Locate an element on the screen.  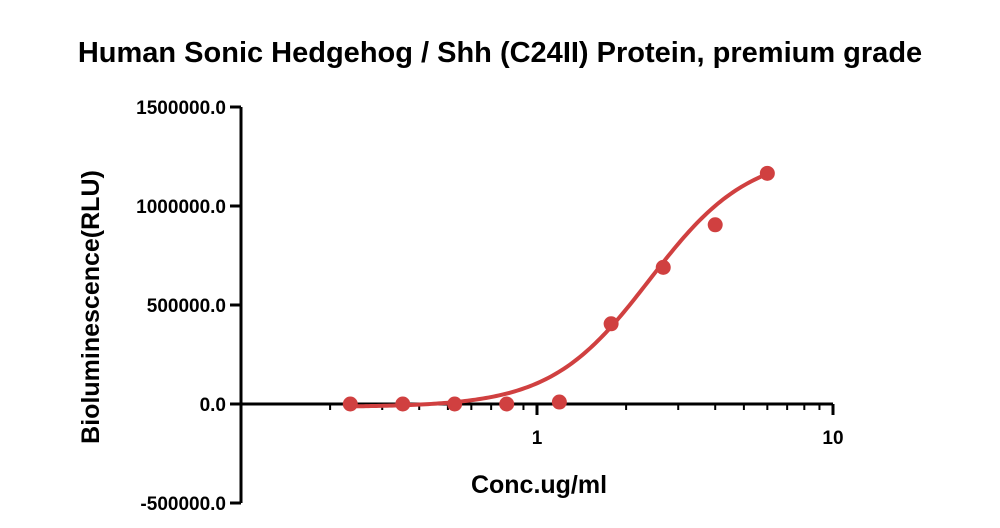
x-tick-label: 1 is located at coordinates (537, 438).